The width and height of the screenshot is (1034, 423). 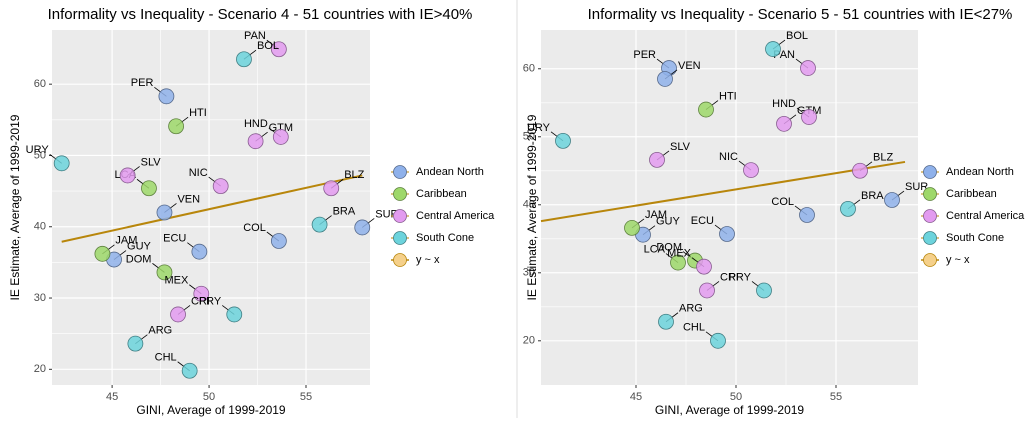 What do you see at coordinates (529, 69) in the screenshot?
I see `y-tick-label: 60` at bounding box center [529, 69].